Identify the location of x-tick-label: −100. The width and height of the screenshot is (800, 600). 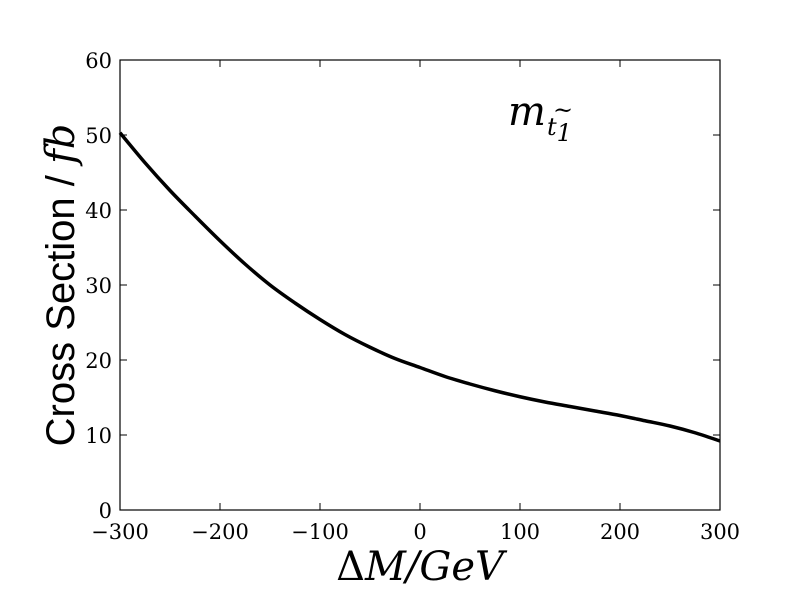
(320, 532).